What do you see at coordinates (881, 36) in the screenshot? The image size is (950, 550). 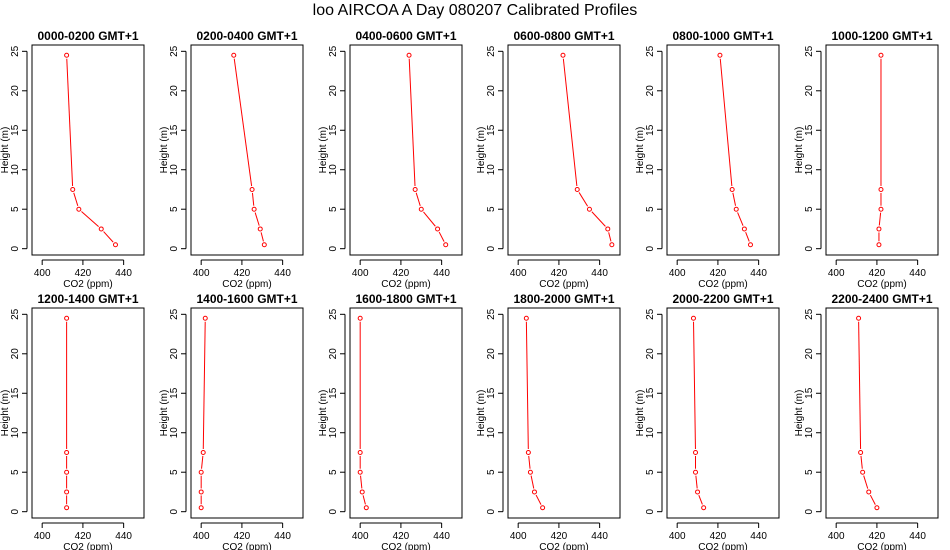 I see `panel-title: 1000-1200 GMT+1` at bounding box center [881, 36].